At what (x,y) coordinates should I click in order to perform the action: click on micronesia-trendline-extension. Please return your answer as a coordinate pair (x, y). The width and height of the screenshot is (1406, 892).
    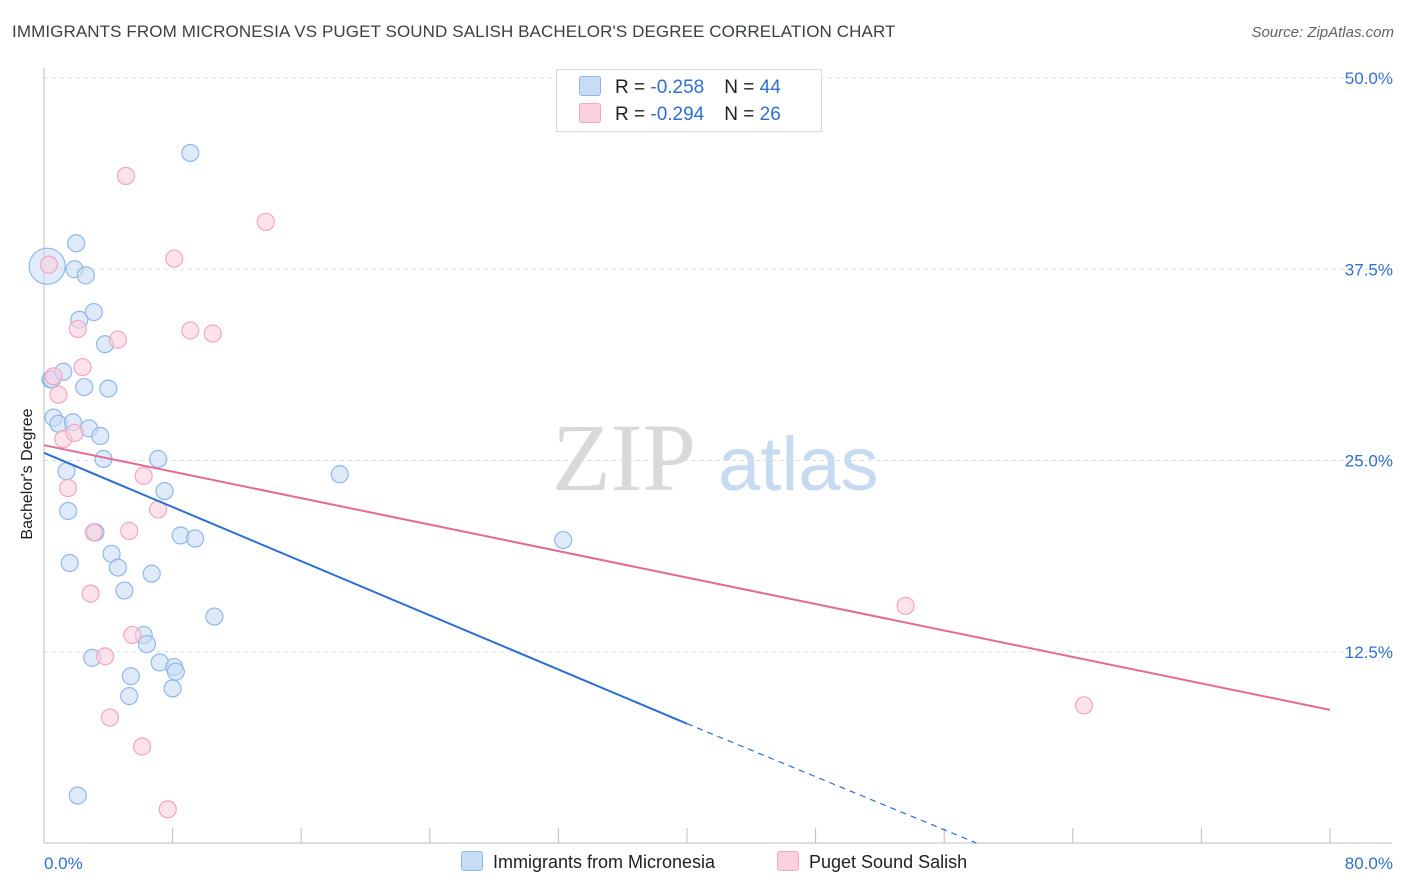
    Looking at the image, I should click on (831, 783).